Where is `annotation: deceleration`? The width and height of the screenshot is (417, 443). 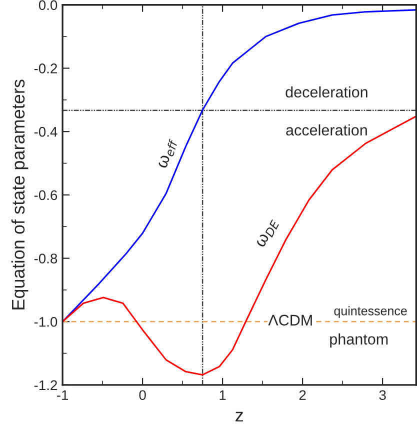
annotation: deceleration is located at coordinates (327, 92).